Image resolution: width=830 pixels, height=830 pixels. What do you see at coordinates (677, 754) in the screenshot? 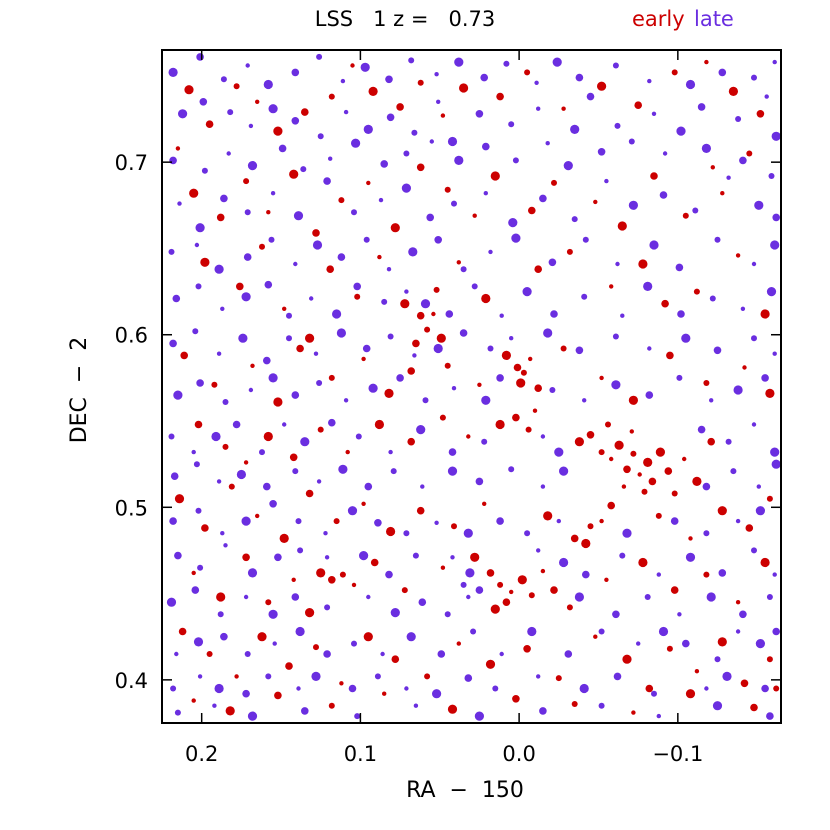
I see `x-tick-label: −0.1` at bounding box center [677, 754].